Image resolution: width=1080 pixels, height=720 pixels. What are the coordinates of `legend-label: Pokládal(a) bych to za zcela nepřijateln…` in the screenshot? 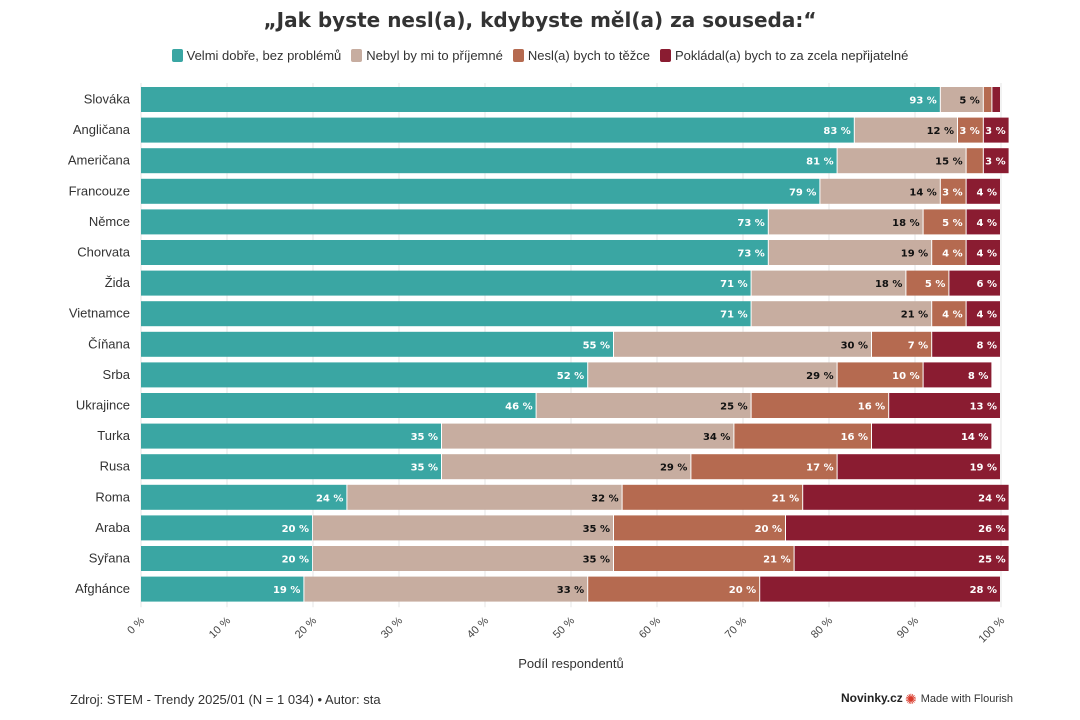 It's located at (791, 55).